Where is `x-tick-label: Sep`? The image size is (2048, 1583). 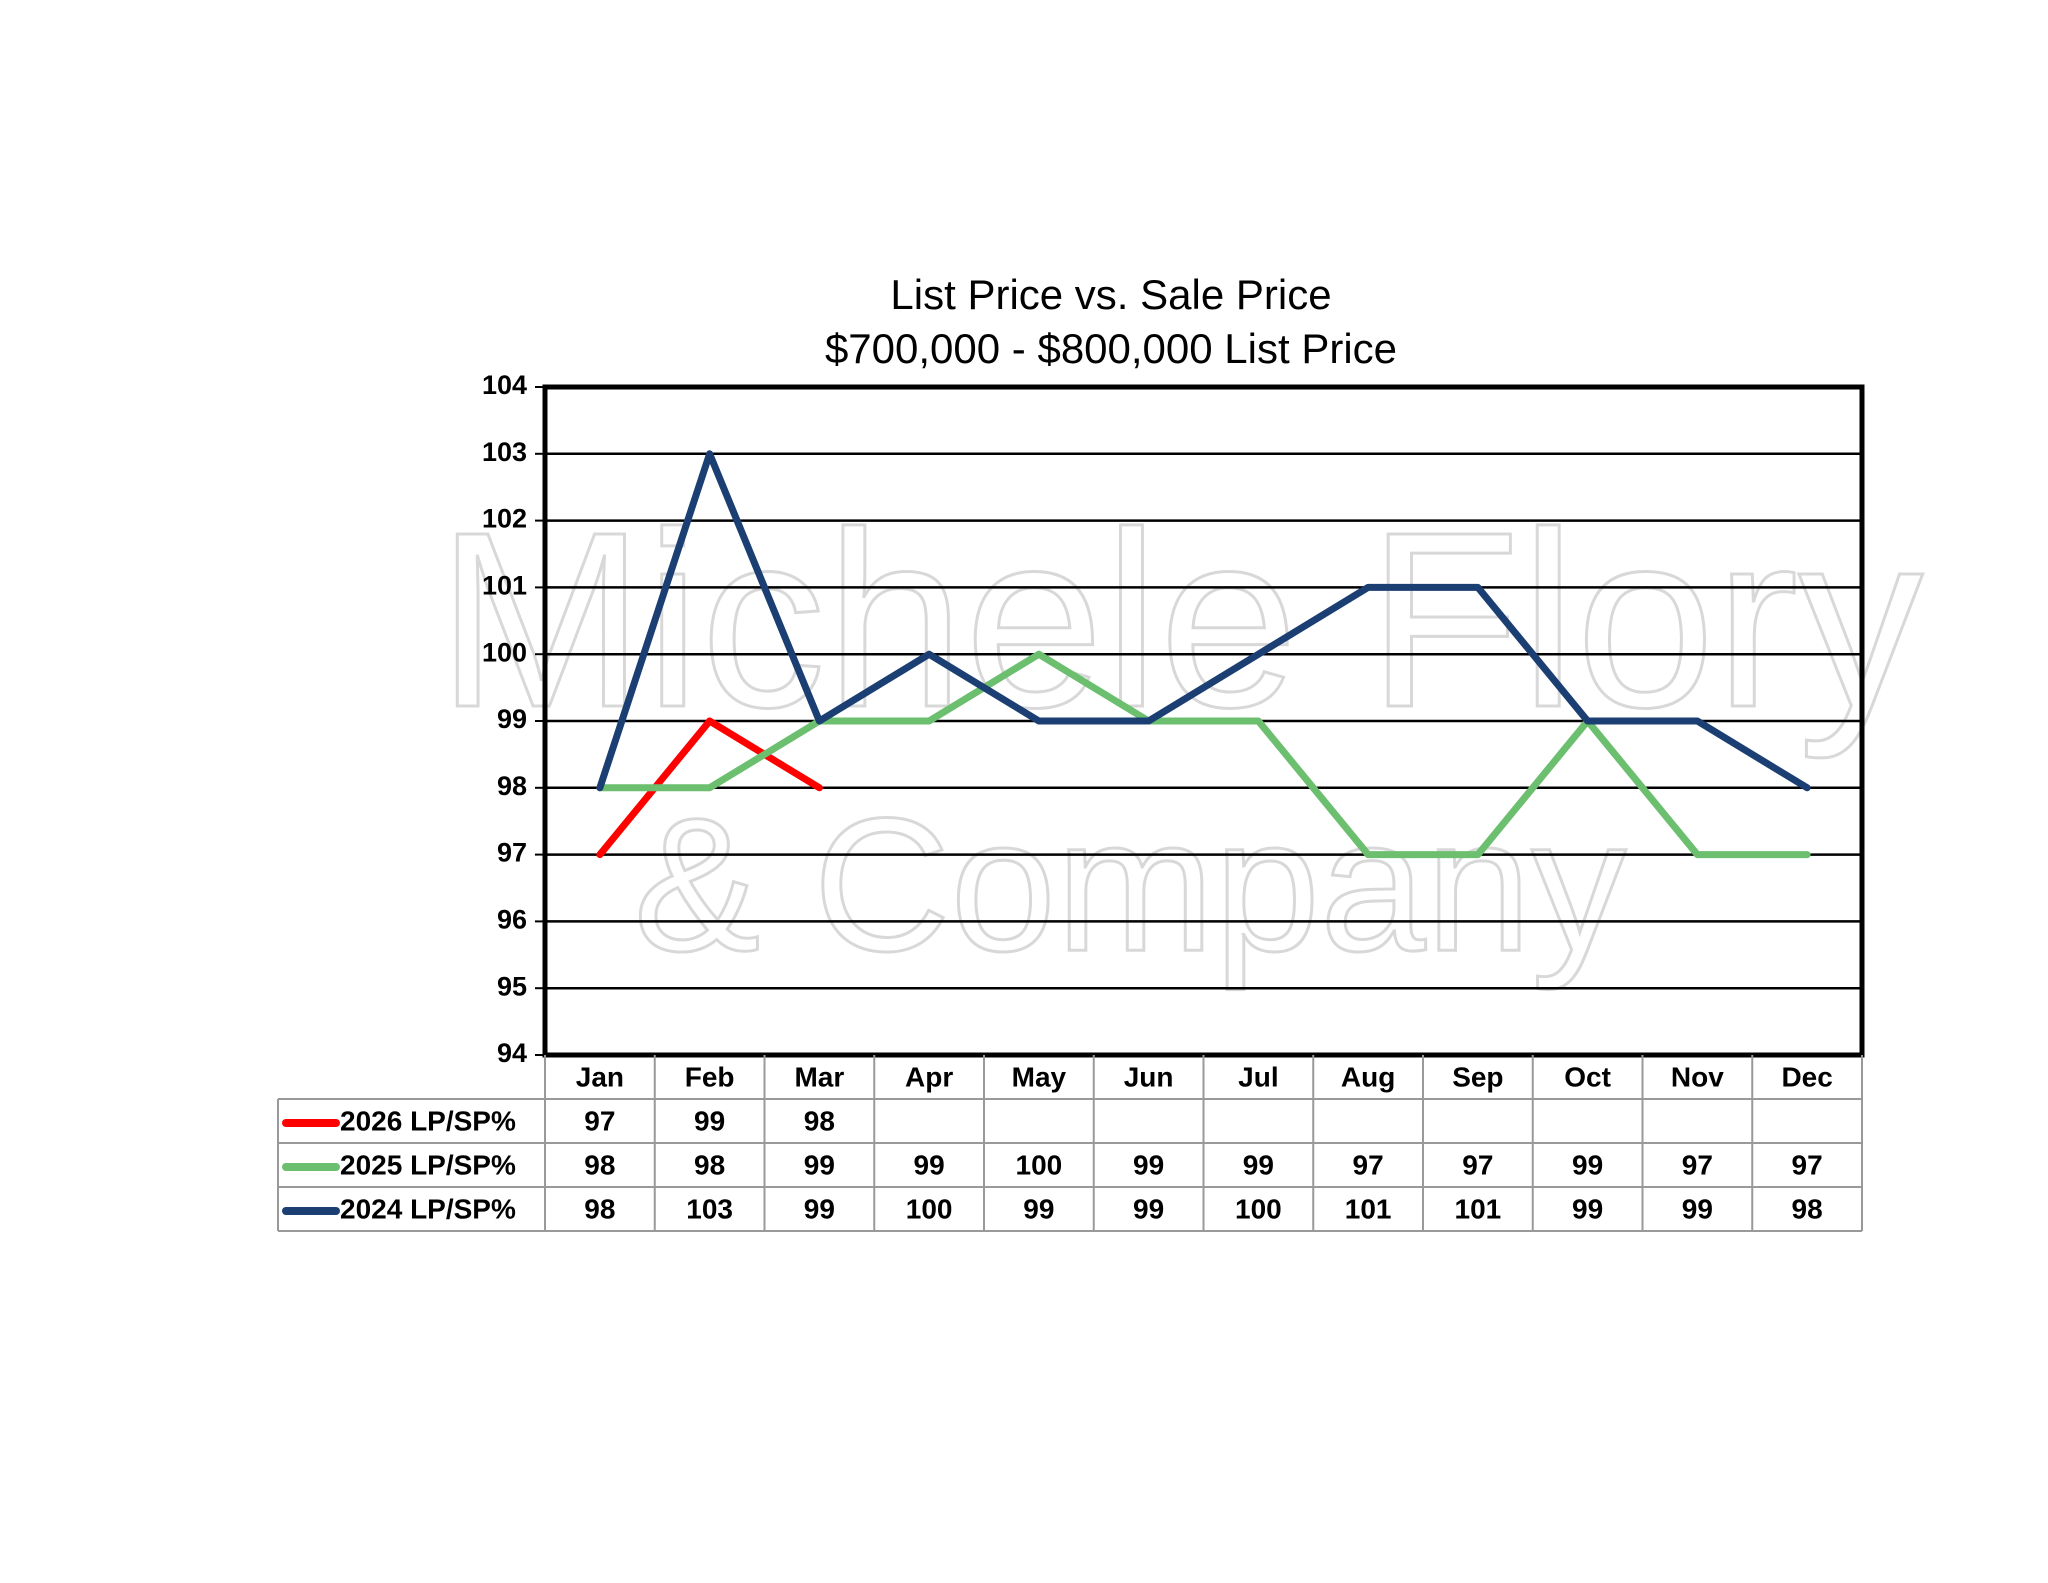
x-tick-label: Sep is located at coordinates (1477, 1076).